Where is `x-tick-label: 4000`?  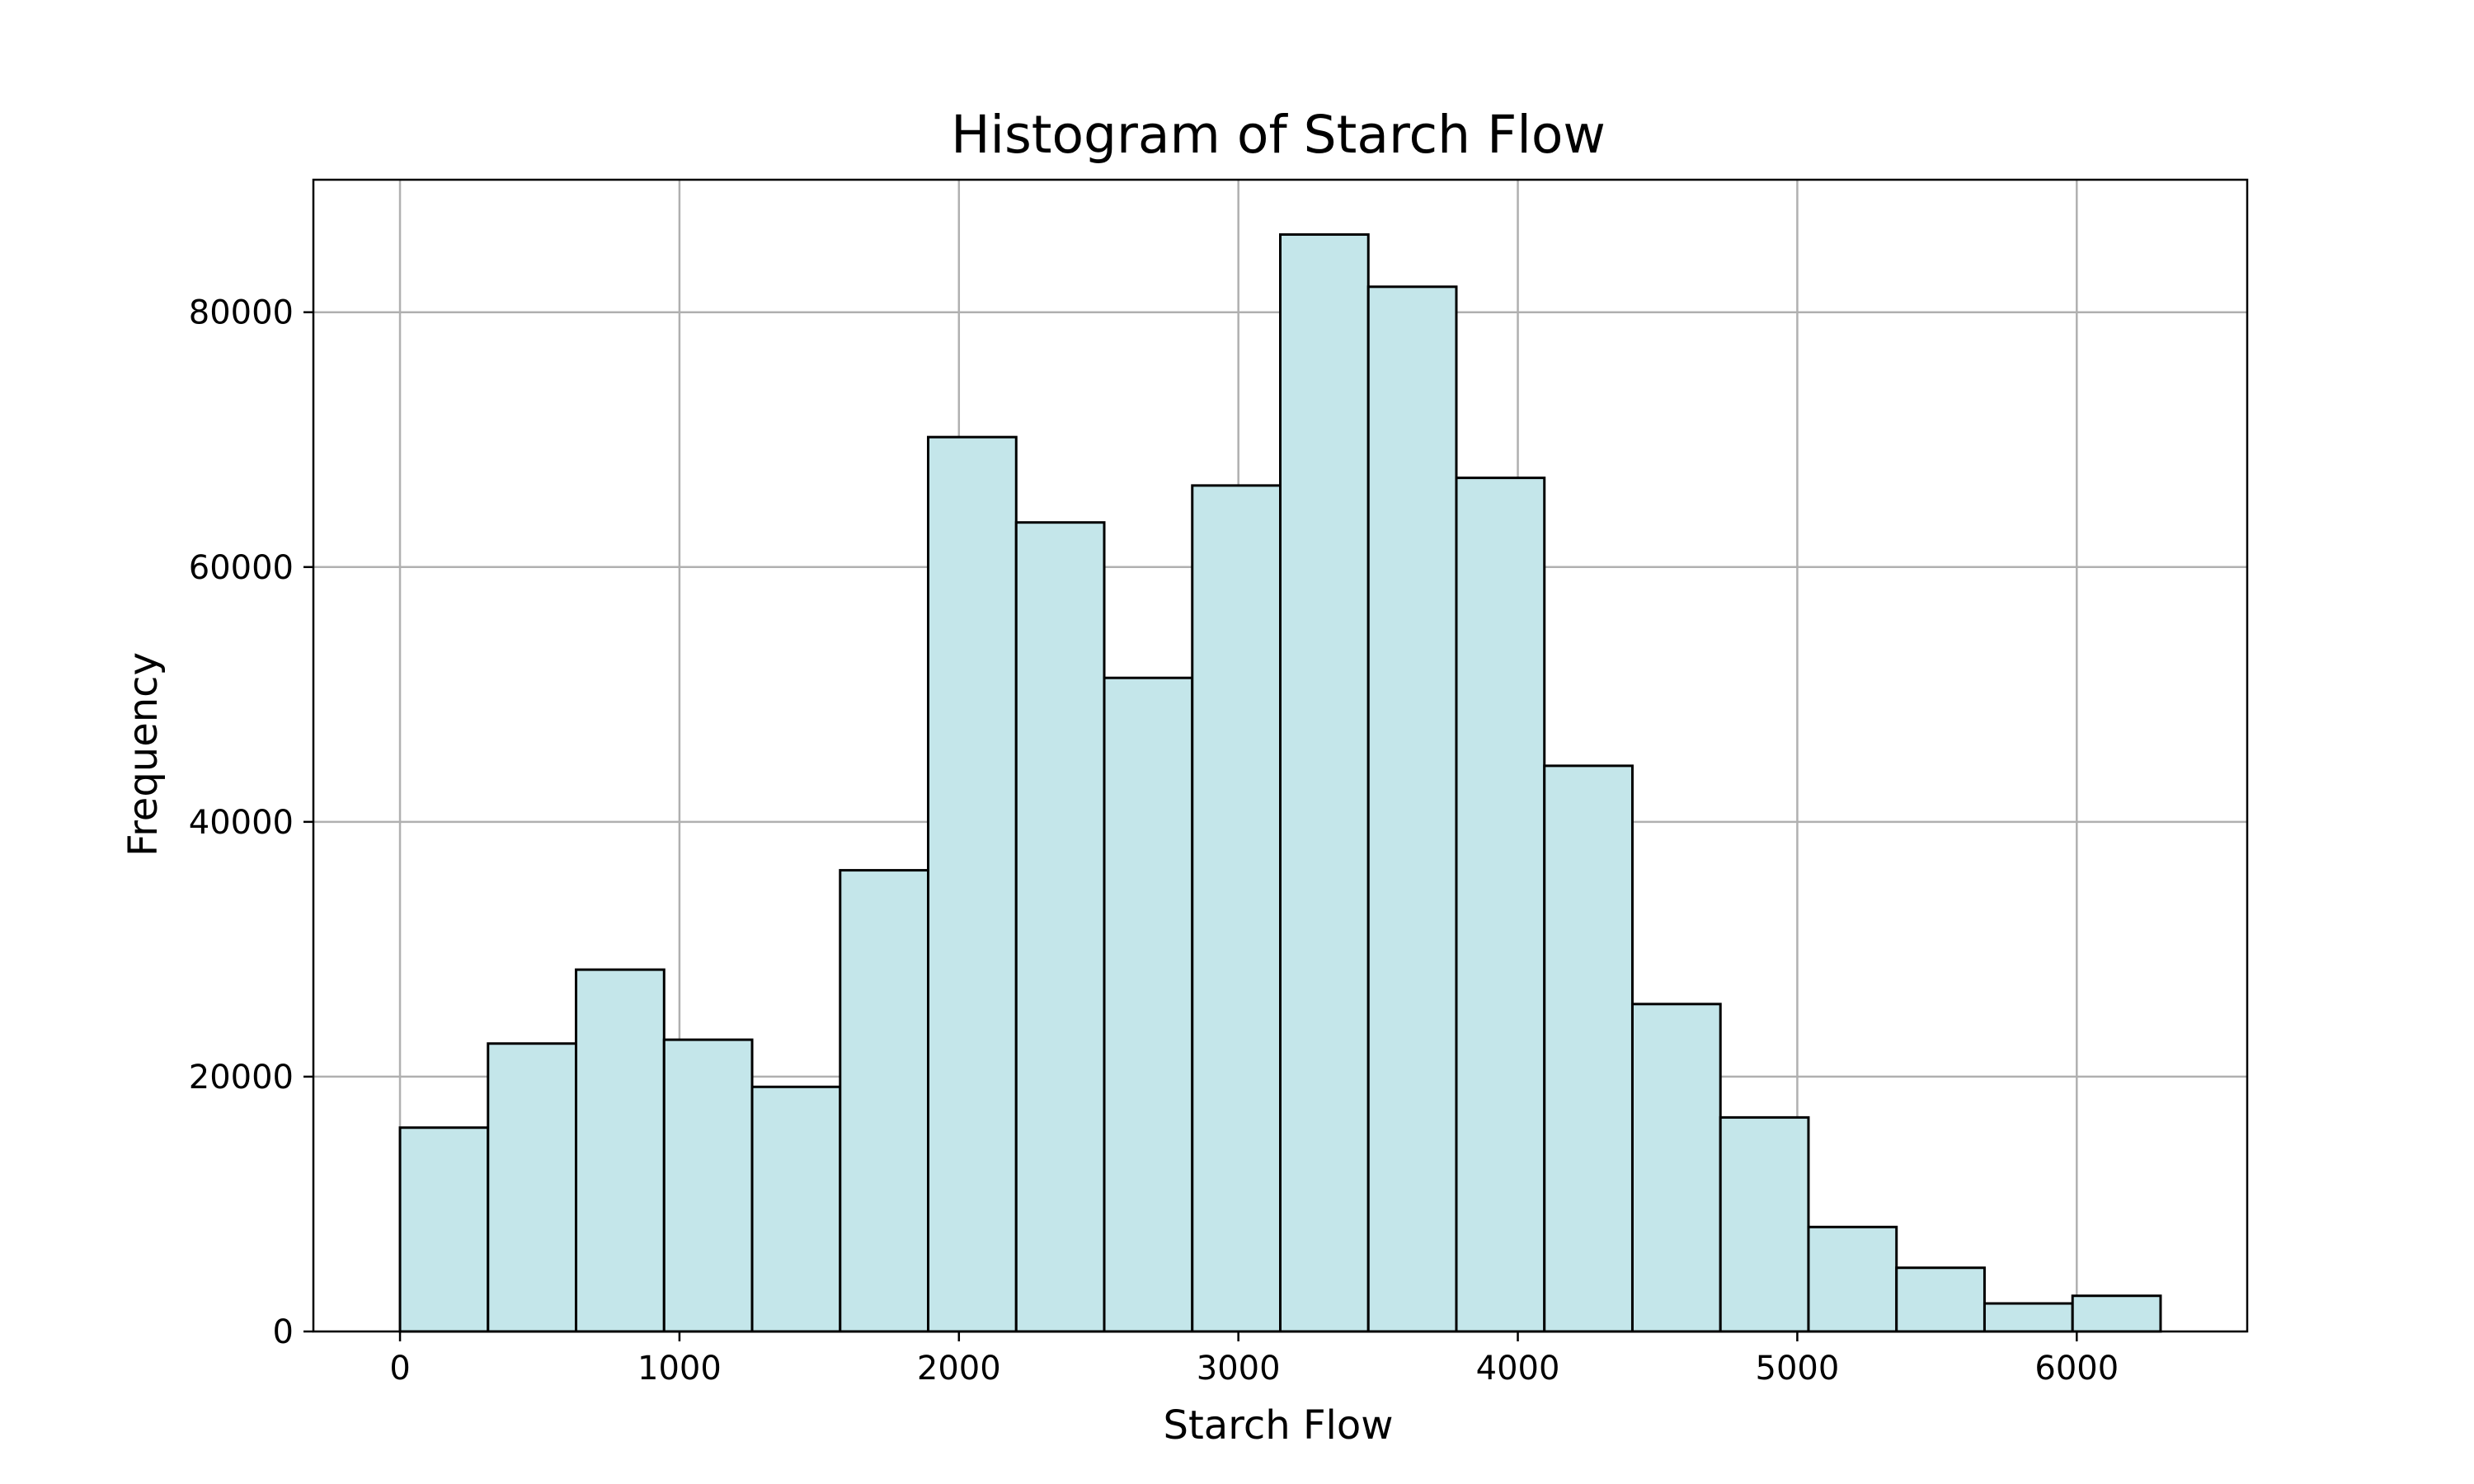 x-tick-label: 4000 is located at coordinates (1518, 1369).